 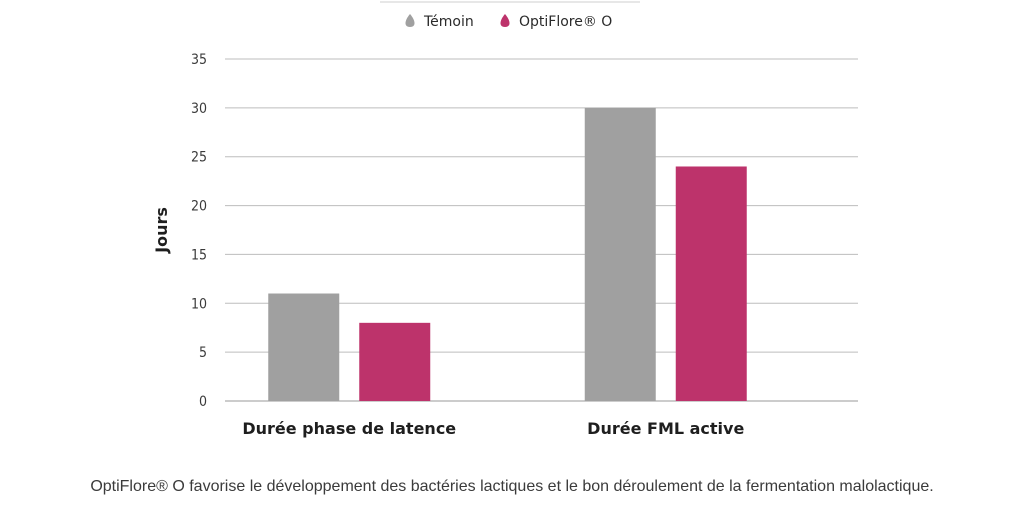 I want to click on legend-item: Témoin, so click(x=439, y=22).